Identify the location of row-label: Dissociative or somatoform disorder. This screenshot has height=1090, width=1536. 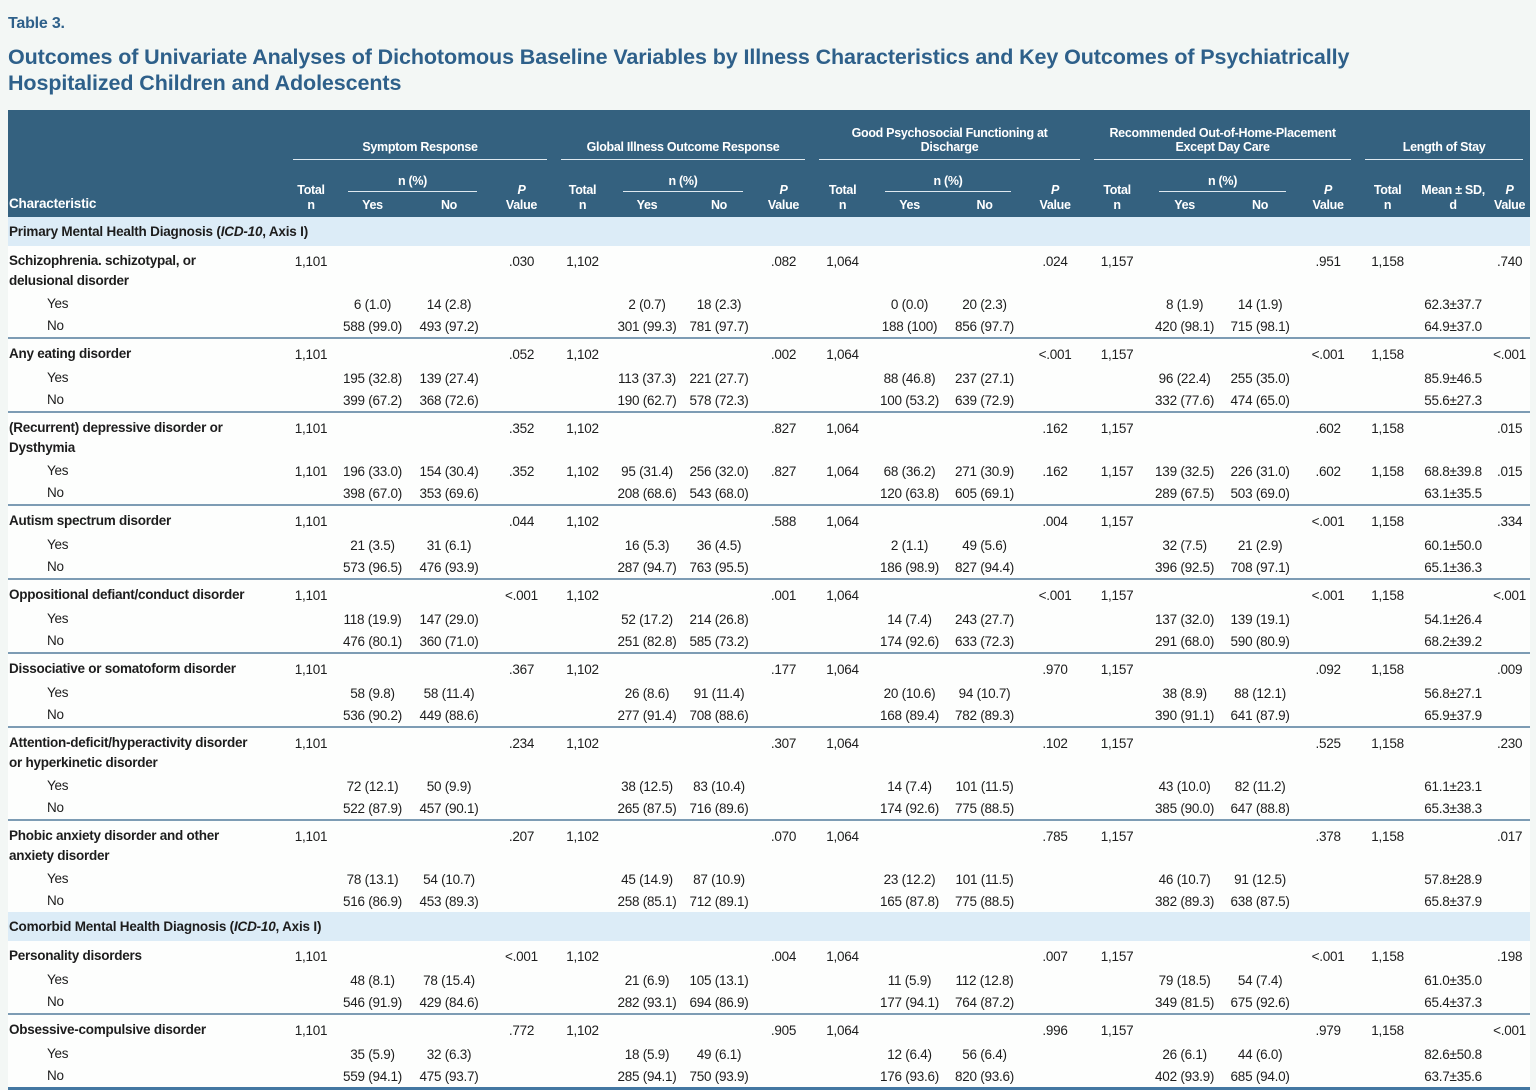
(147, 667).